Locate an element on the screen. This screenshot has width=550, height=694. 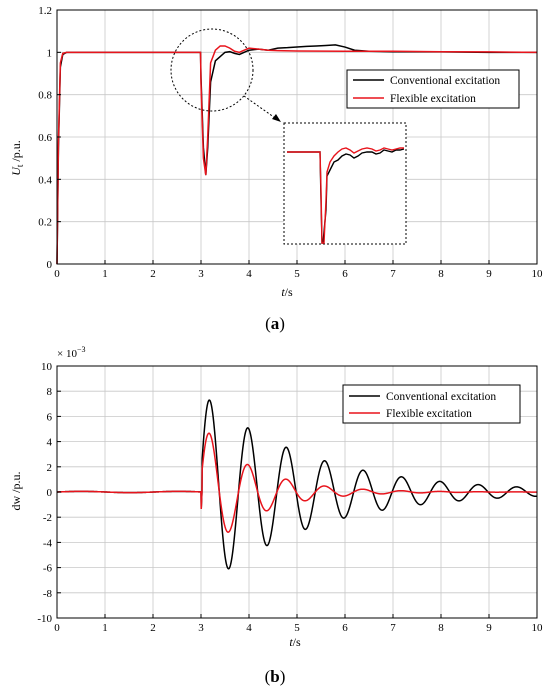
series-line-flexible is located at coordinates (296, 482).